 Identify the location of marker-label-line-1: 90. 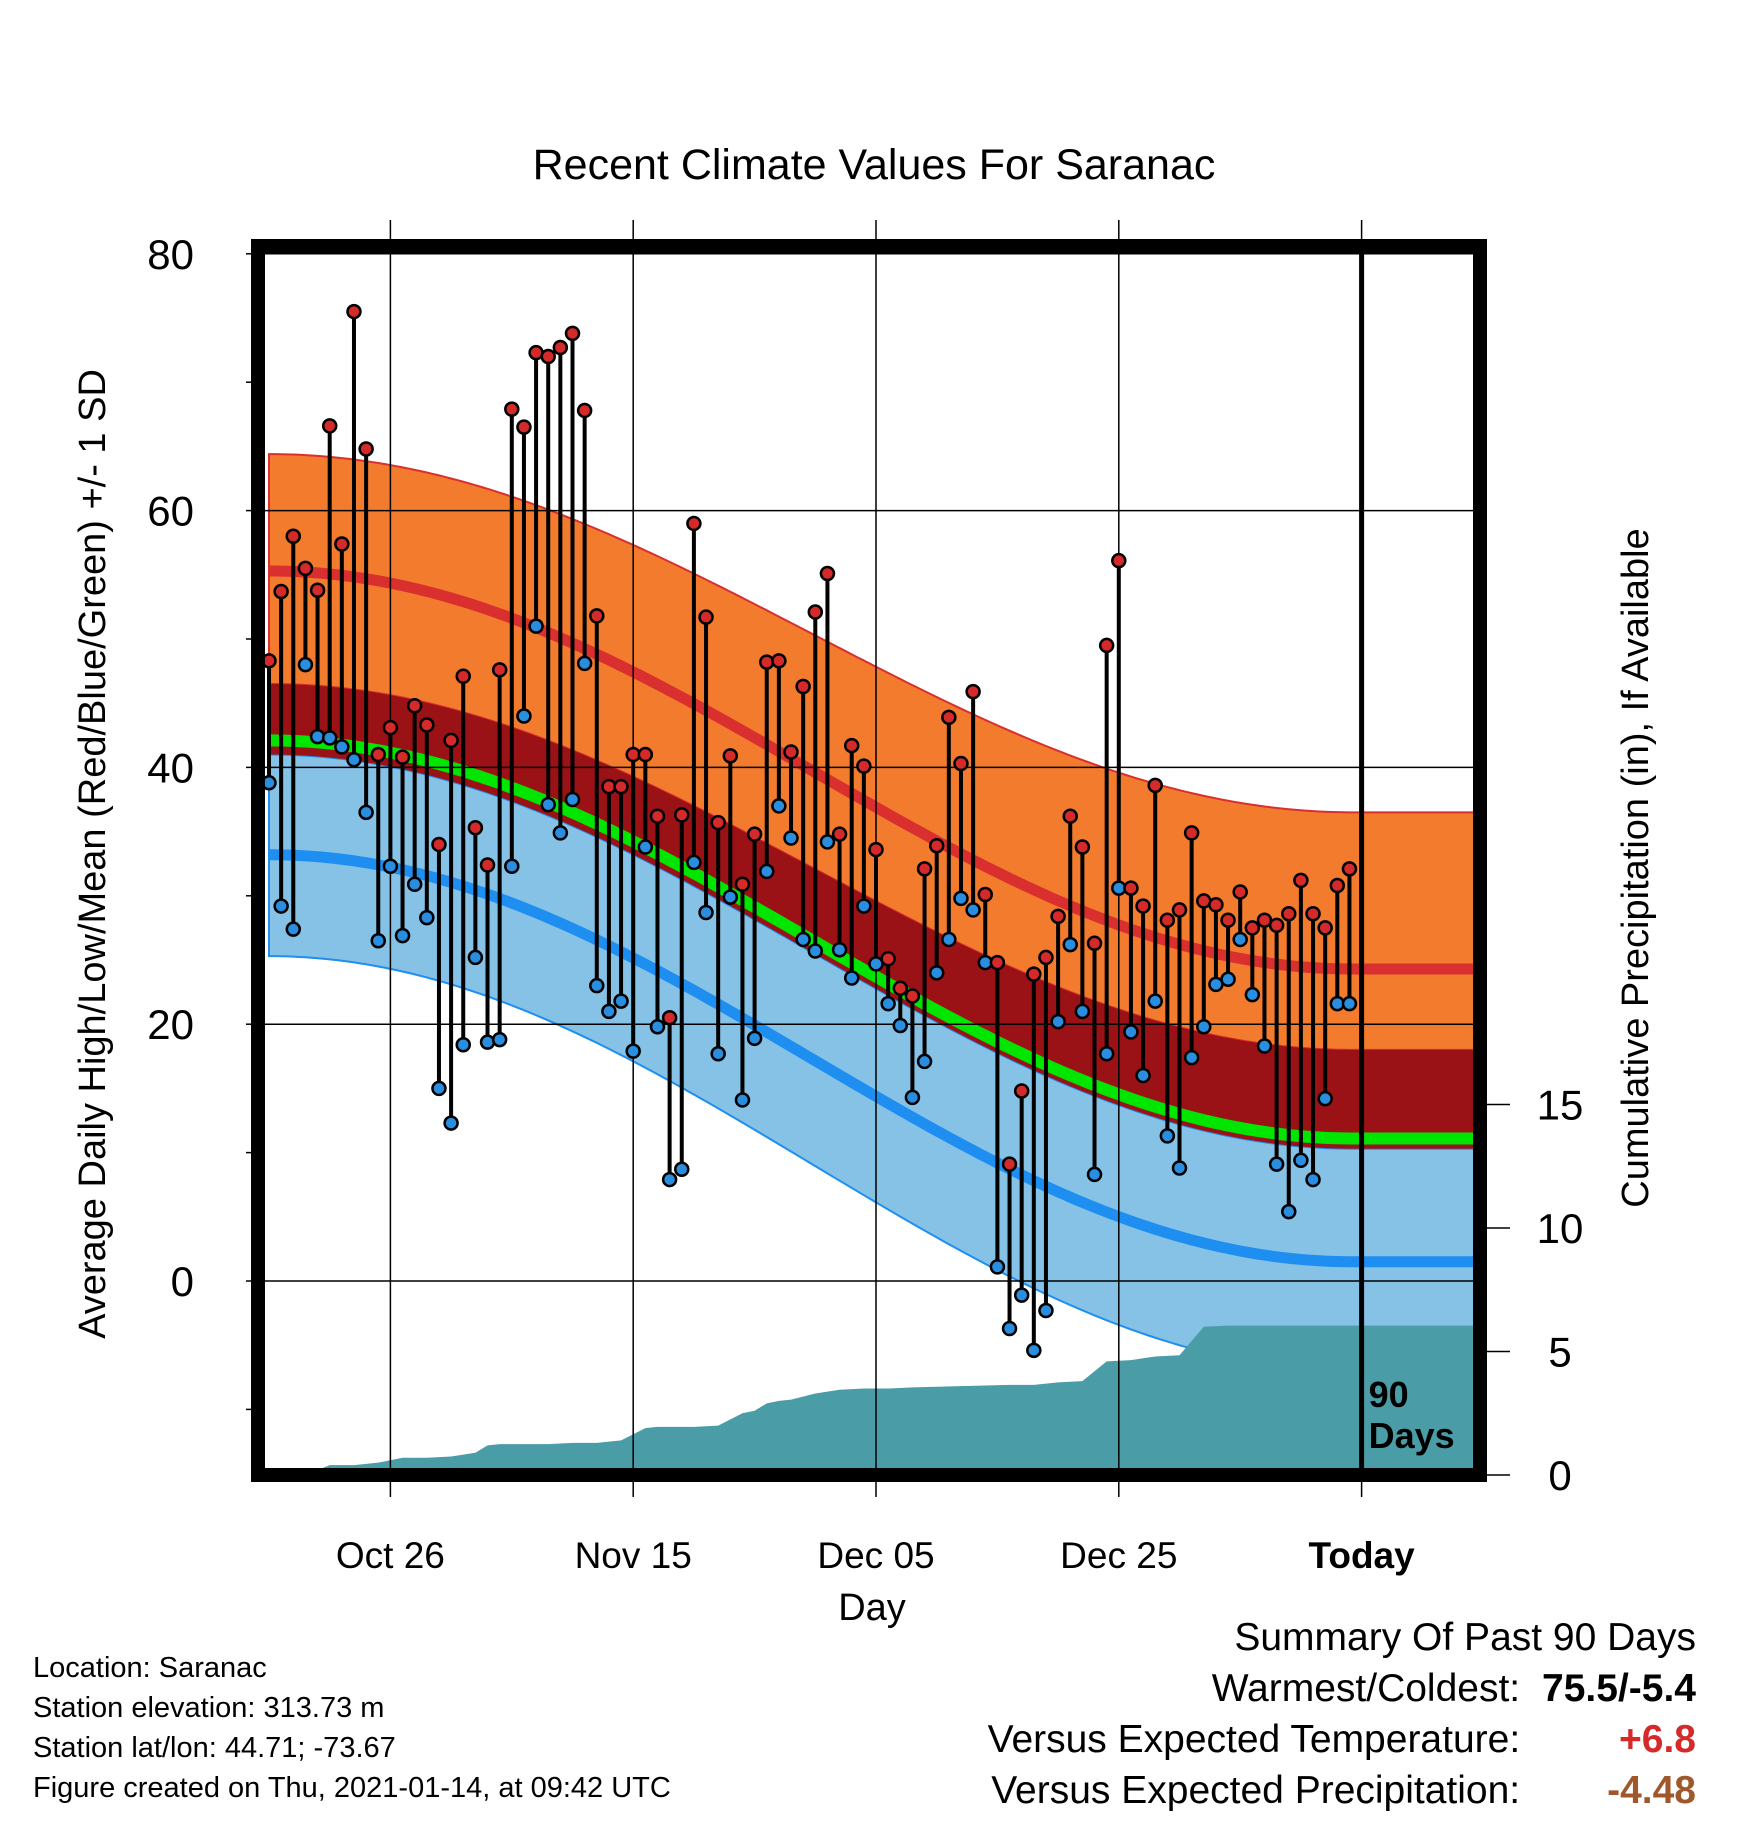
(1389, 1394).